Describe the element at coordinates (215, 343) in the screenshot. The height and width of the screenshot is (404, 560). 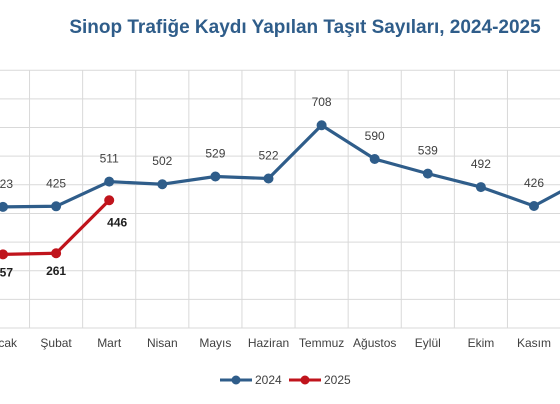
I see `x-tick-label-mayis: Mayıs` at that location.